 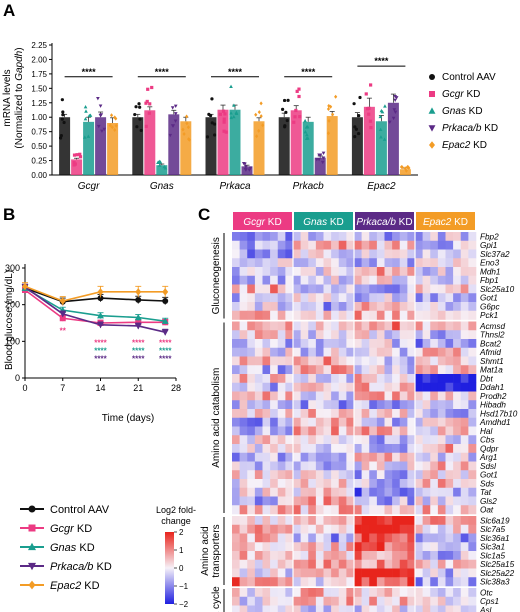 I want to click on panel-b-xlabel: Time (days), so click(x=128, y=418).